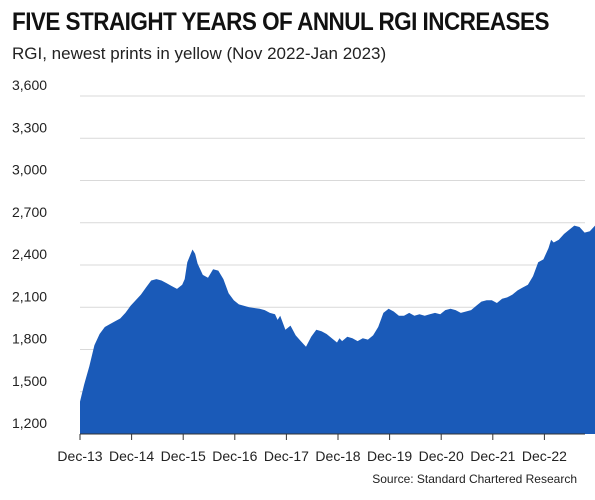 This screenshot has height=500, width=595. I want to click on y-tick-label: 2,100, so click(29, 296).